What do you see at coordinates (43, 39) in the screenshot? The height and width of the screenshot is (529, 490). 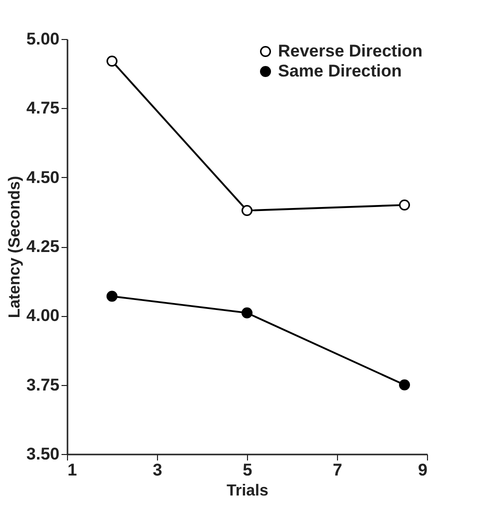 I see `y-tick-label: 5.00` at bounding box center [43, 39].